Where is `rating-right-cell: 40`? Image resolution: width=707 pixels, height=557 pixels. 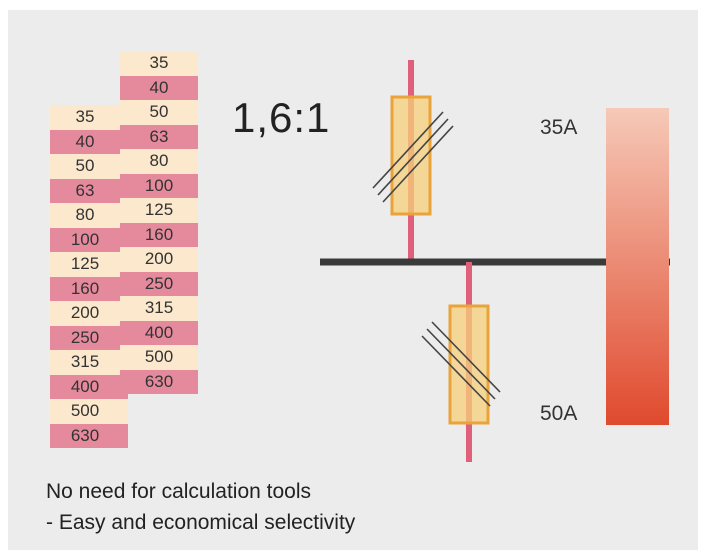 rating-right-cell: 40 is located at coordinates (159, 87).